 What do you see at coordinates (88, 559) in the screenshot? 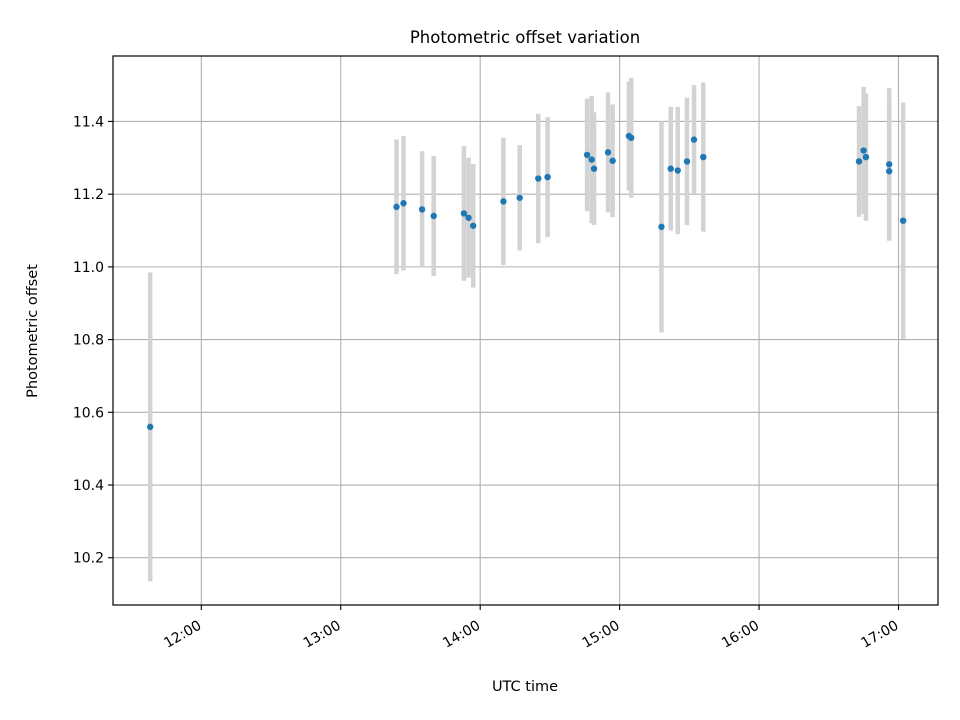
I see `y-tick-label: 10.2` at bounding box center [88, 559].